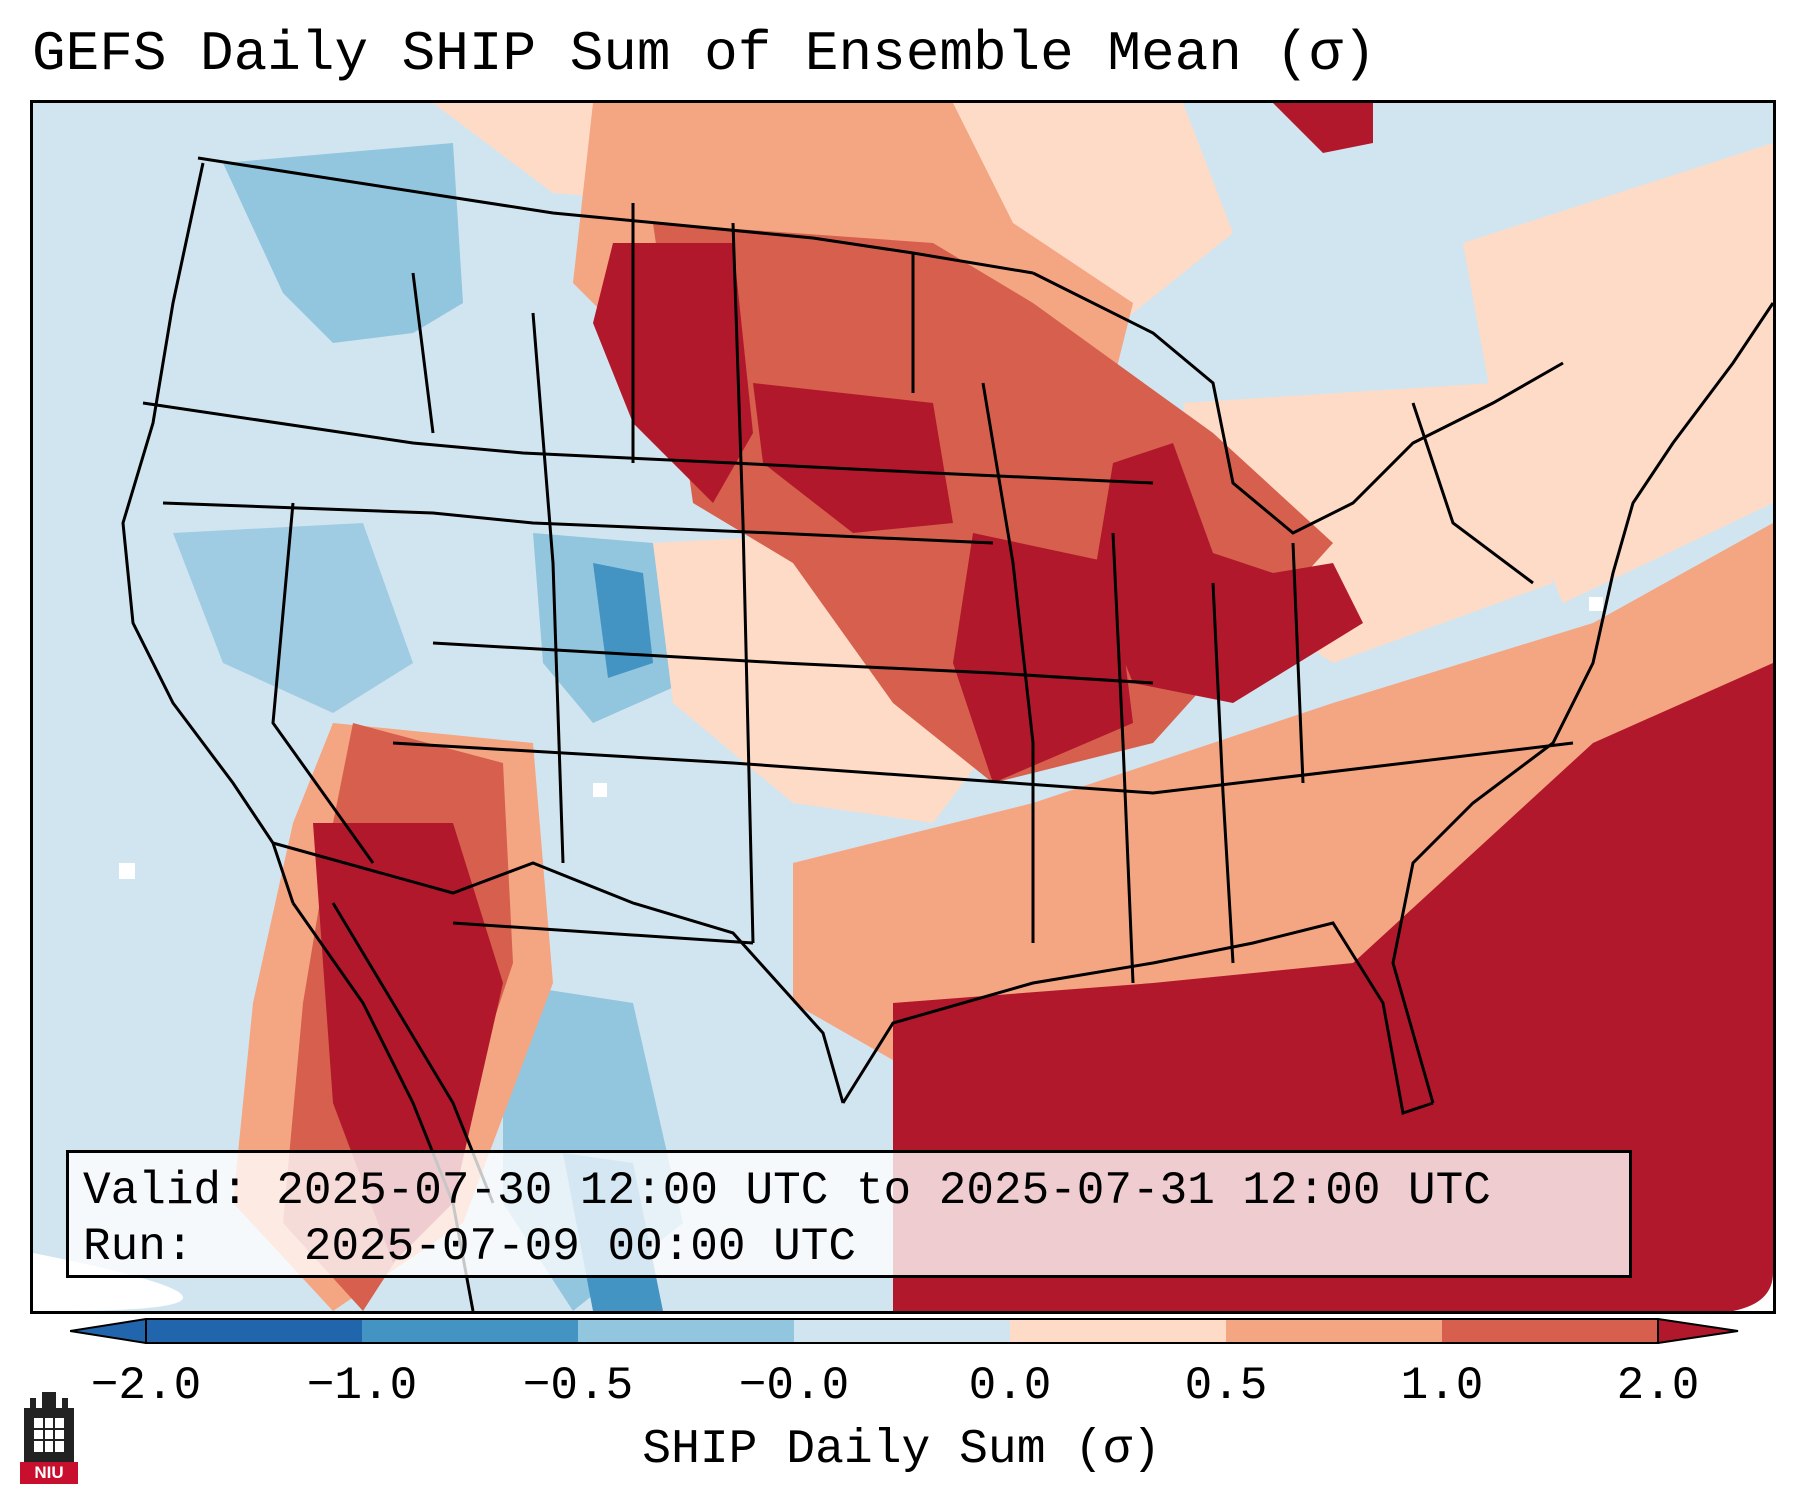 This screenshot has height=1506, width=1803. Describe the element at coordinates (794, 1386) in the screenshot. I see `colorbar-tick-label: −0.0` at that location.